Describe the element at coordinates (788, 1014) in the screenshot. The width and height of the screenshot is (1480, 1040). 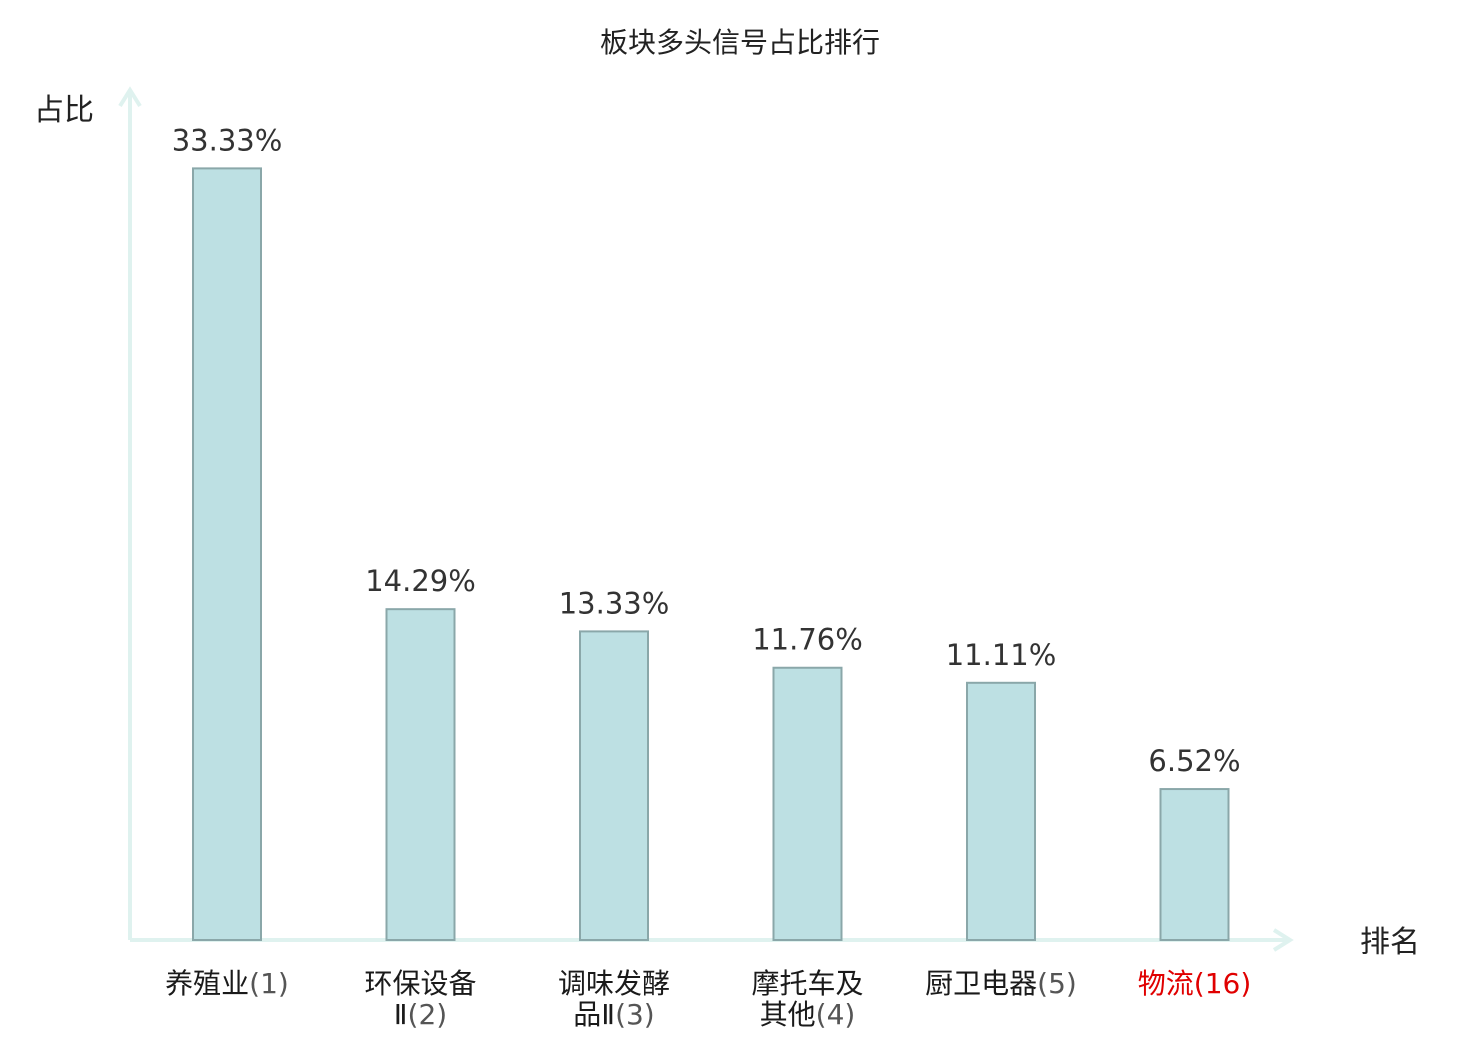
I see `x-tick-label-line: 其他` at that location.